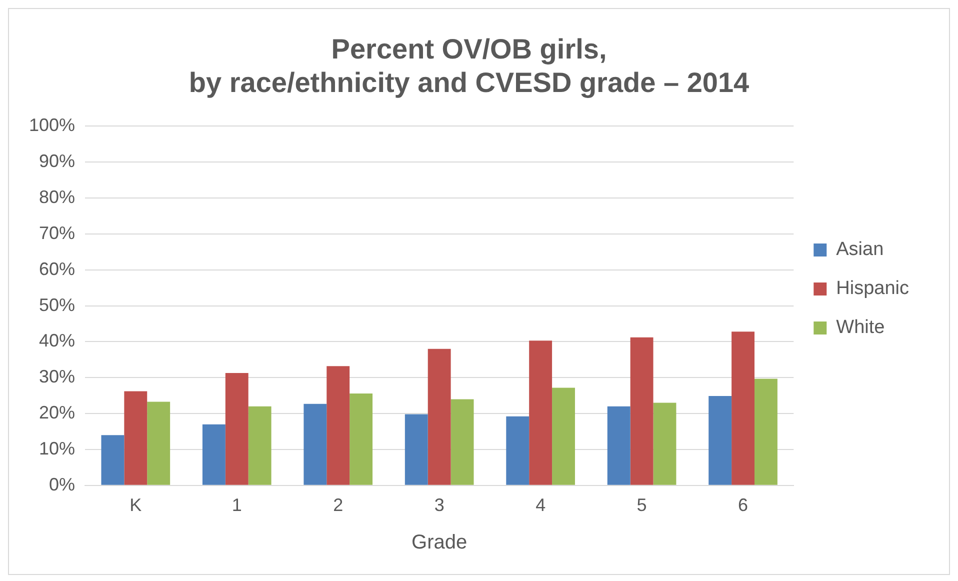  I want to click on x-tick-label: K, so click(136, 505).